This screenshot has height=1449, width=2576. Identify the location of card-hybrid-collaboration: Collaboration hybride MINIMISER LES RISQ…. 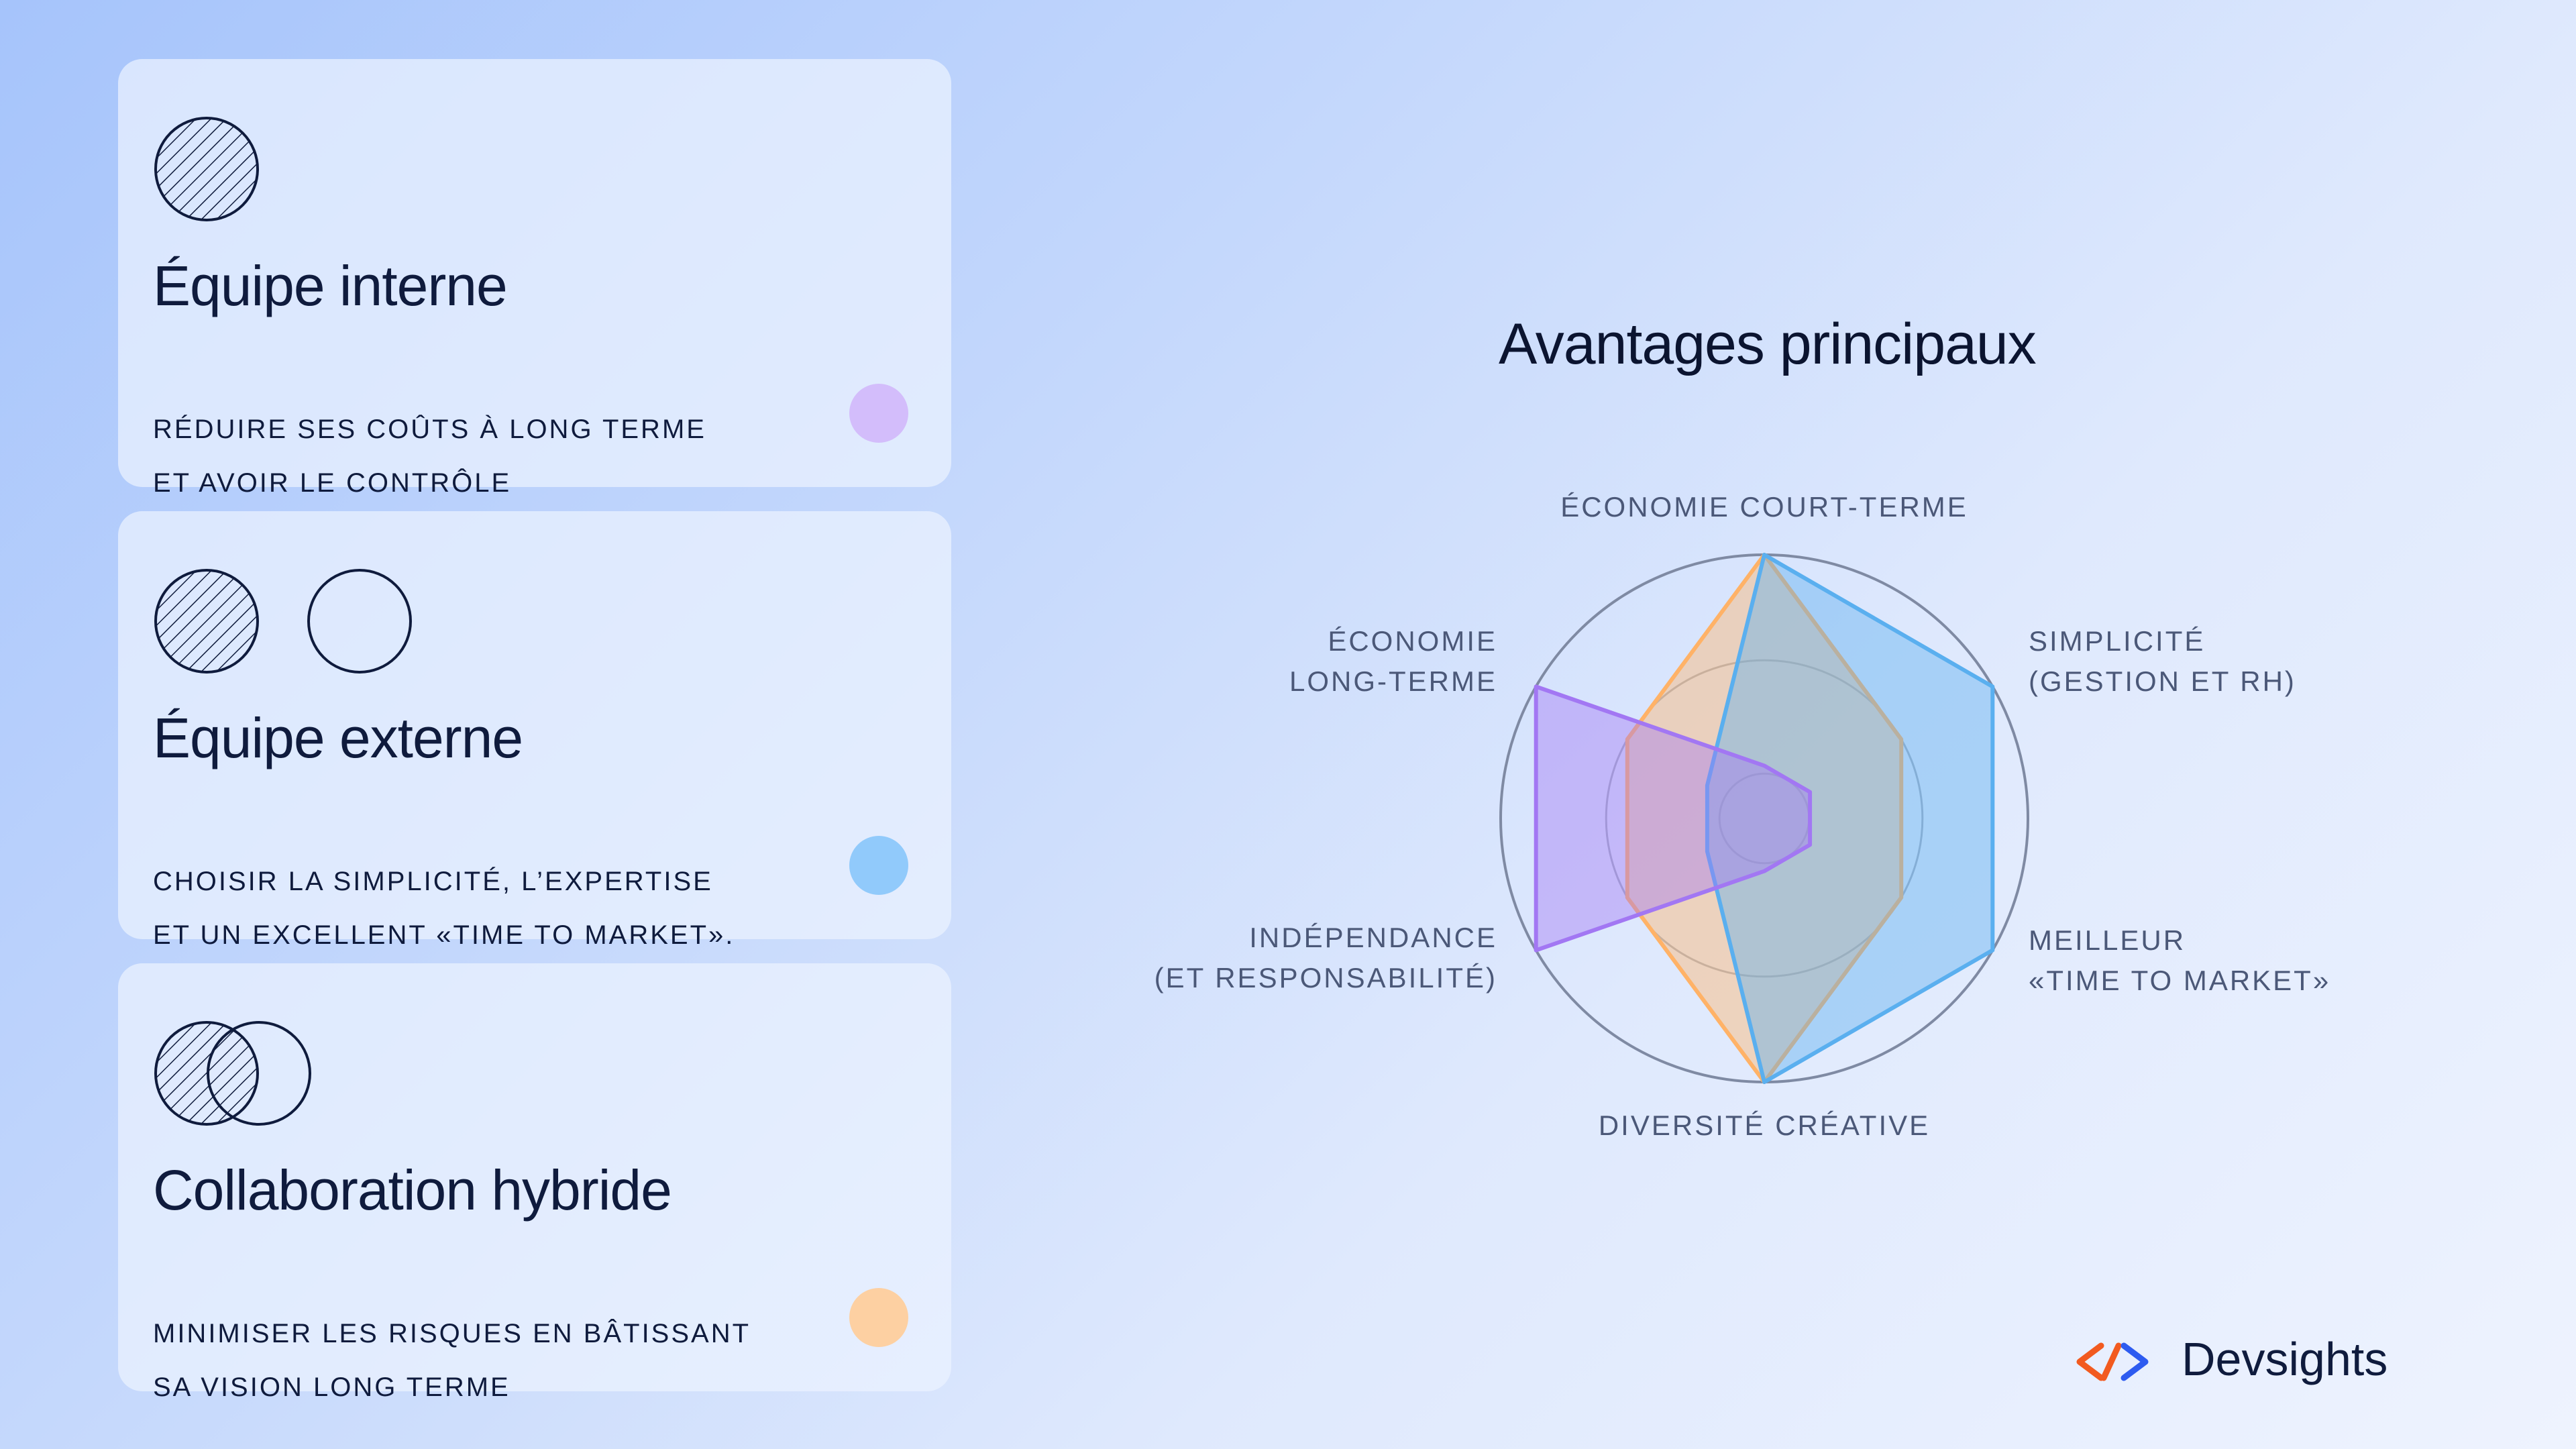
(534, 1182).